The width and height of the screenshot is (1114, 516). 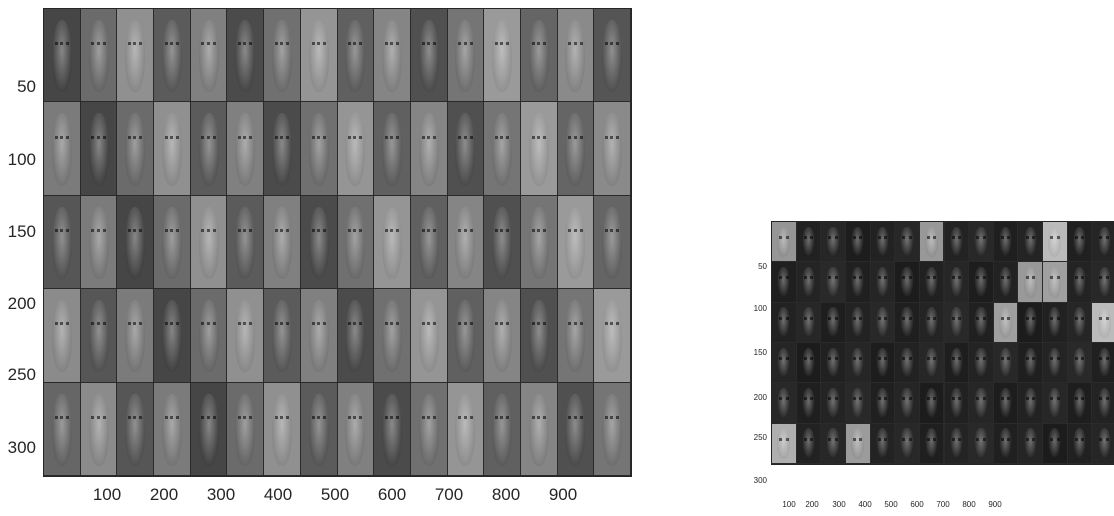 I want to click on x-tick-label: 900, so click(x=563, y=494).